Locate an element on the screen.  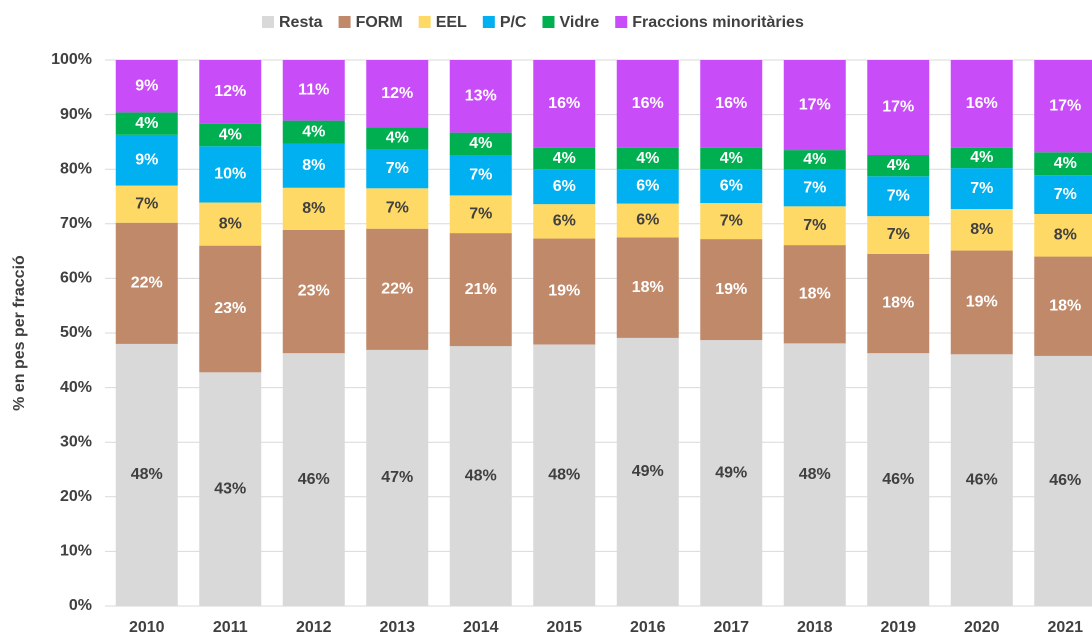
x-tick-label: 2017 is located at coordinates (731, 627).